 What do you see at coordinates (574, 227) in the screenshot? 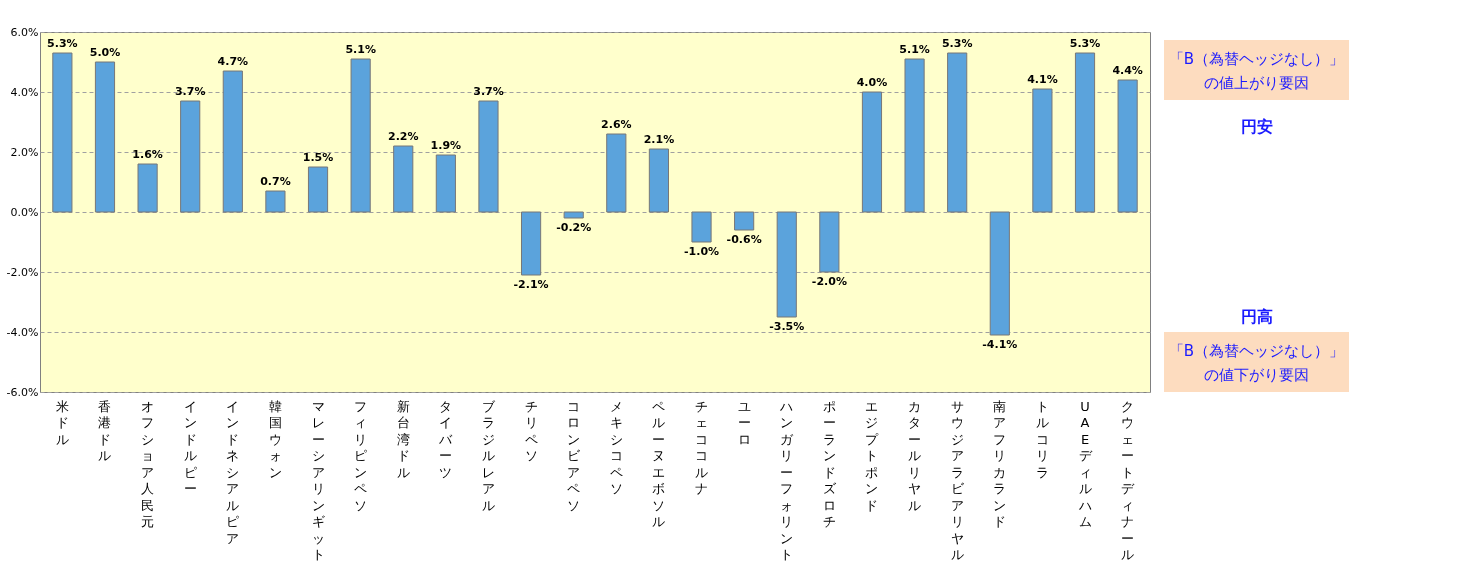
I see `data-label: -0.2%` at bounding box center [574, 227].